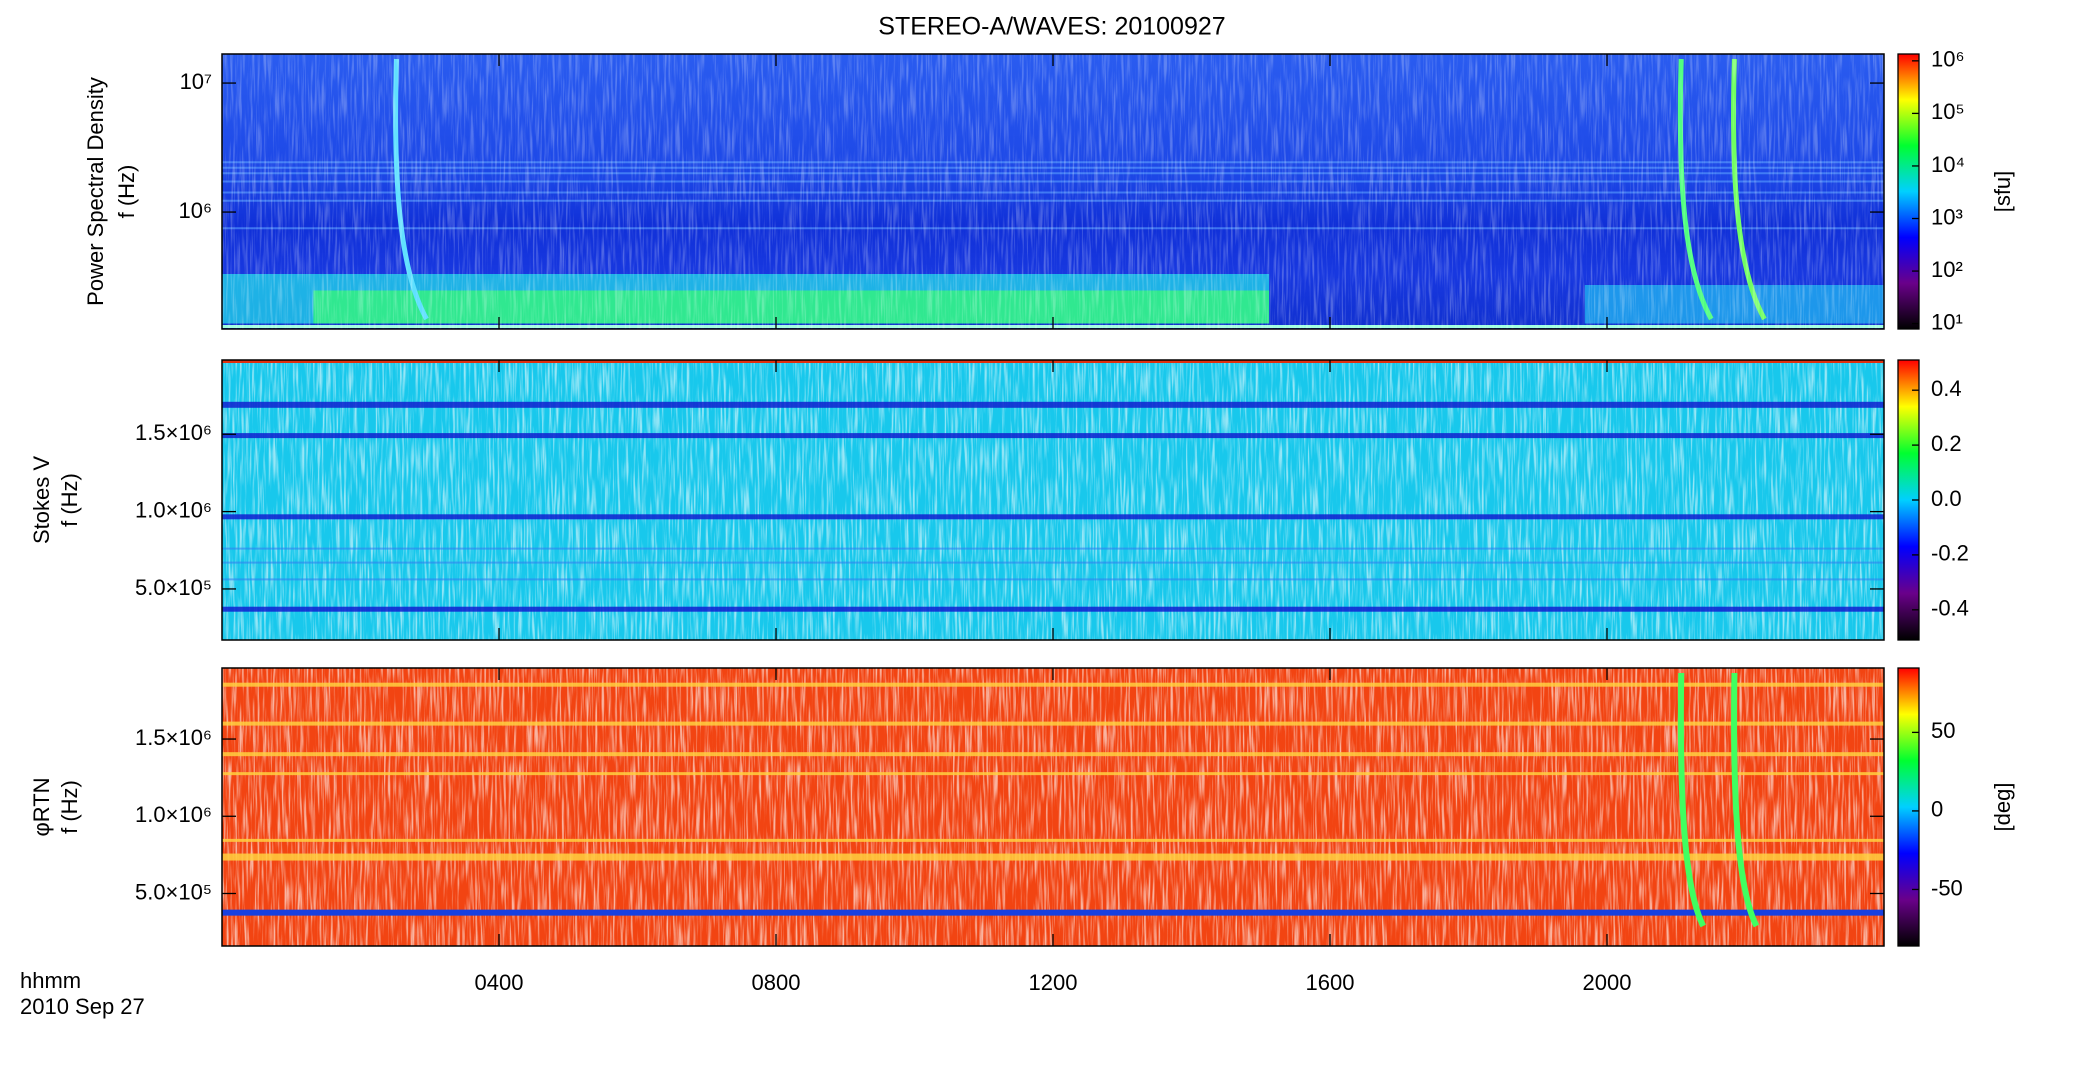 Image resolution: width=2096 pixels, height=1080 pixels. What do you see at coordinates (2002, 807) in the screenshot?
I see `colorbar-label: [deg]` at bounding box center [2002, 807].